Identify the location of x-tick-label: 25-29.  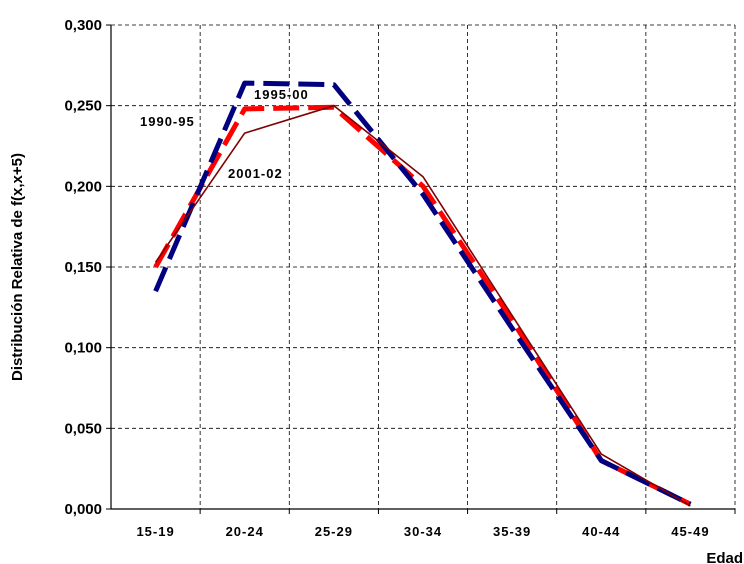
(334, 531).